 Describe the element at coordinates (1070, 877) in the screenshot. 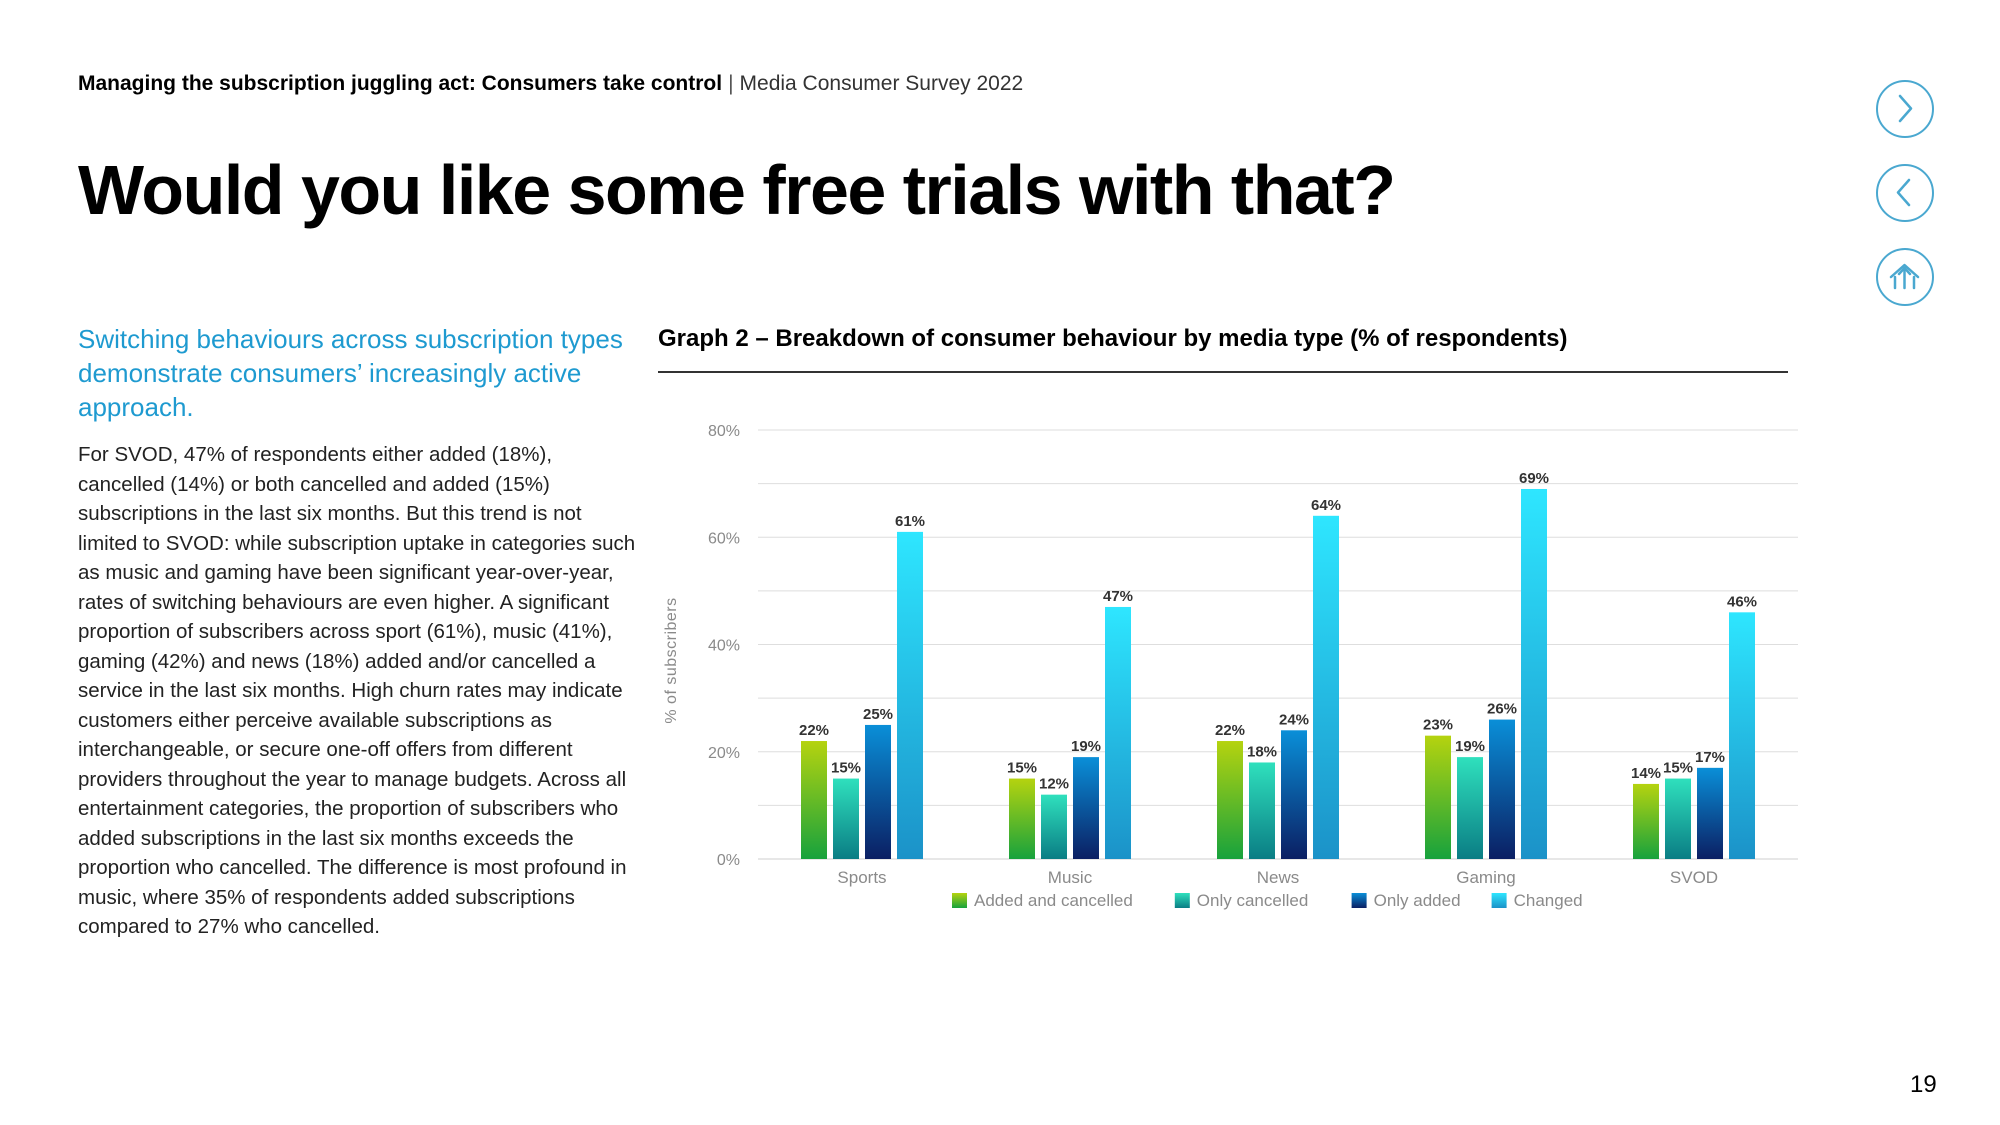

I see `x-tick-label: Music` at that location.